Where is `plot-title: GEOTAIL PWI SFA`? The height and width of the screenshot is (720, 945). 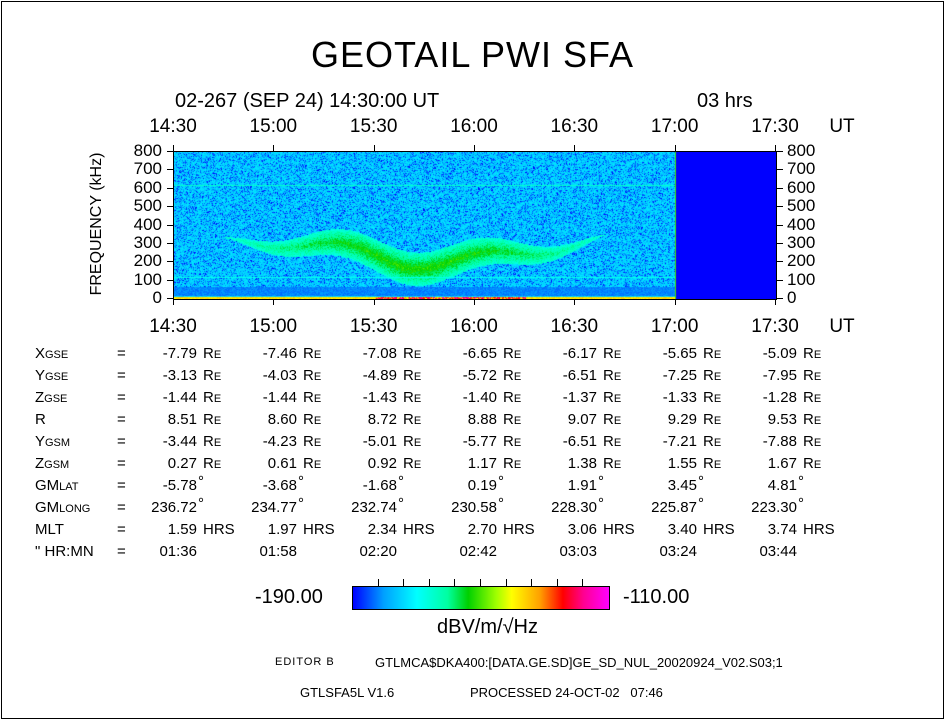
plot-title: GEOTAIL PWI SFA is located at coordinates (472, 54).